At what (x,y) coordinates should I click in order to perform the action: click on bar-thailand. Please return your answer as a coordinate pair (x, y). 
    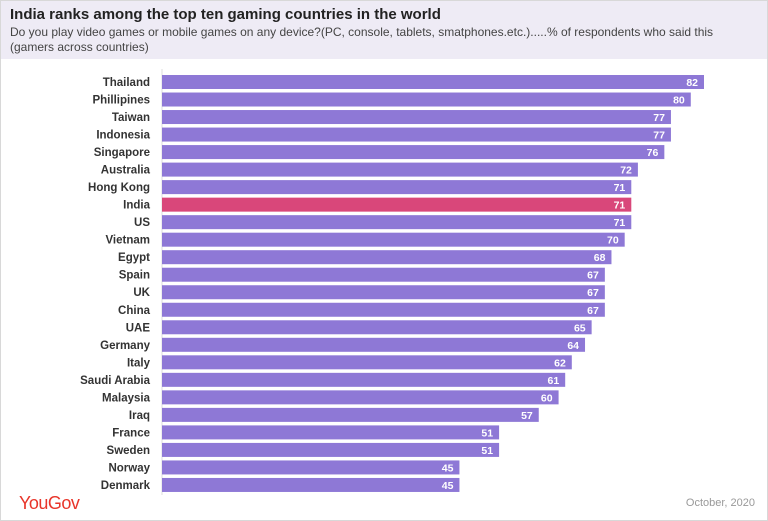
    Looking at the image, I should click on (433, 82).